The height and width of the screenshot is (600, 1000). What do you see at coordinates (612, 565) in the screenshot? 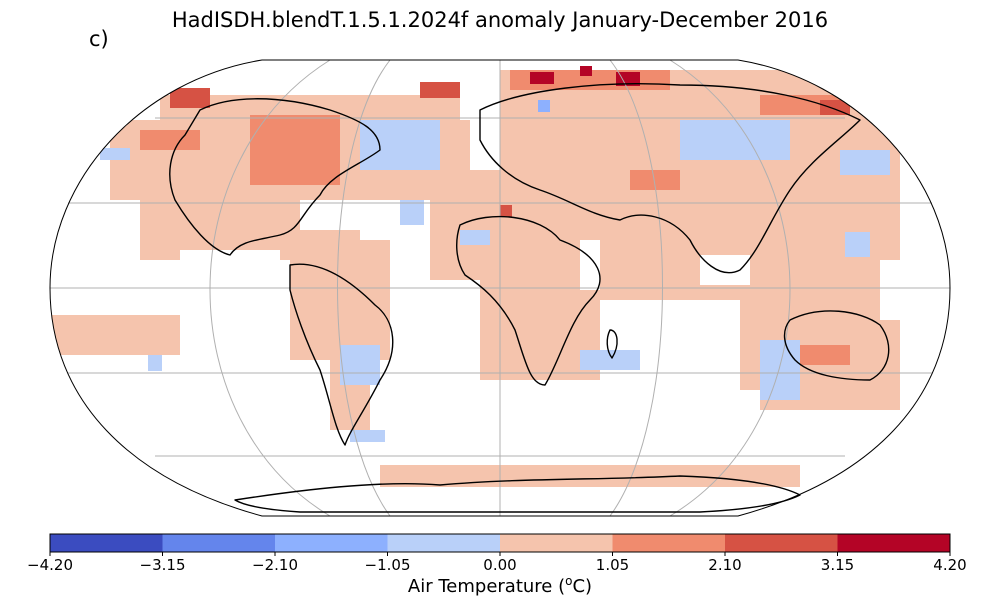
I see `colorbar-tick-label: 1.05` at bounding box center [612, 565].